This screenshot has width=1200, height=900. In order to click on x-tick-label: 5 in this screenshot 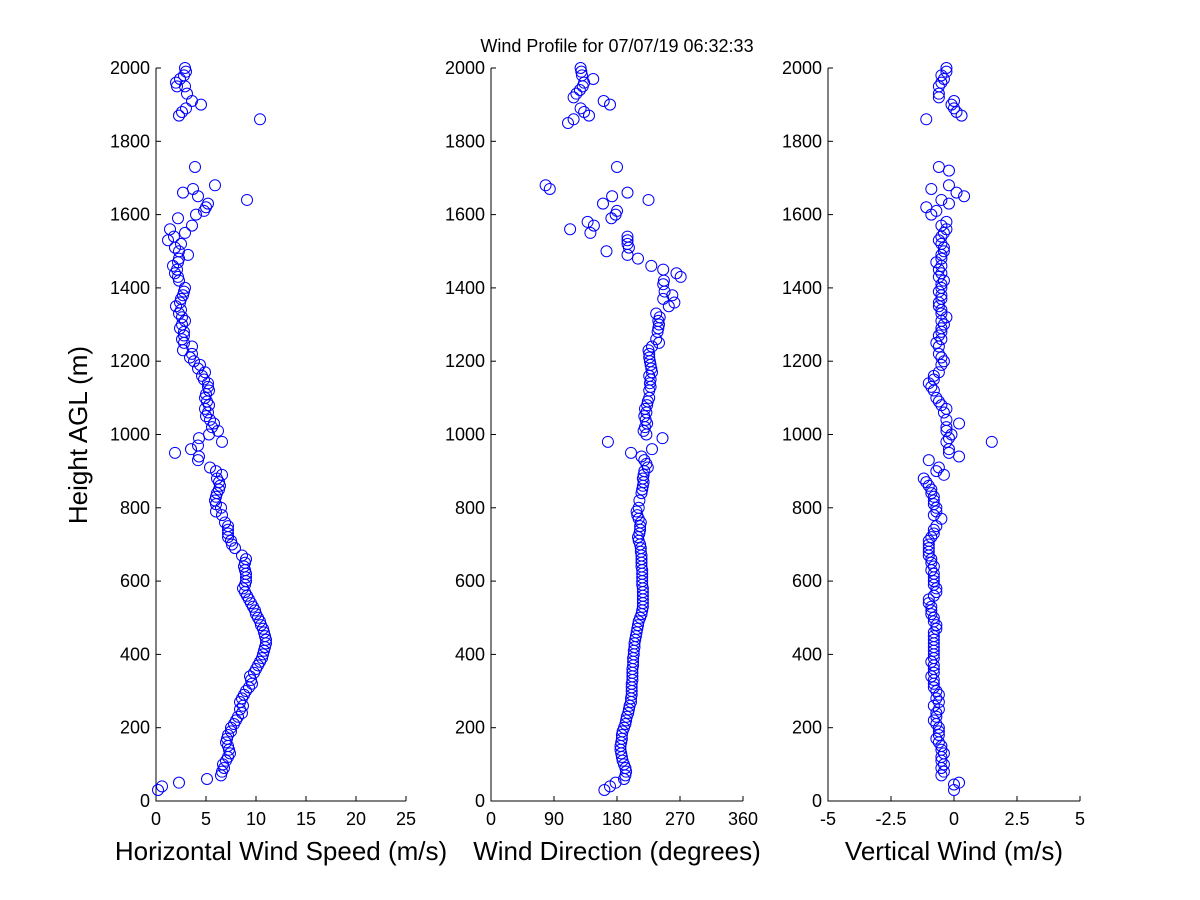, I will do `click(1080, 819)`.